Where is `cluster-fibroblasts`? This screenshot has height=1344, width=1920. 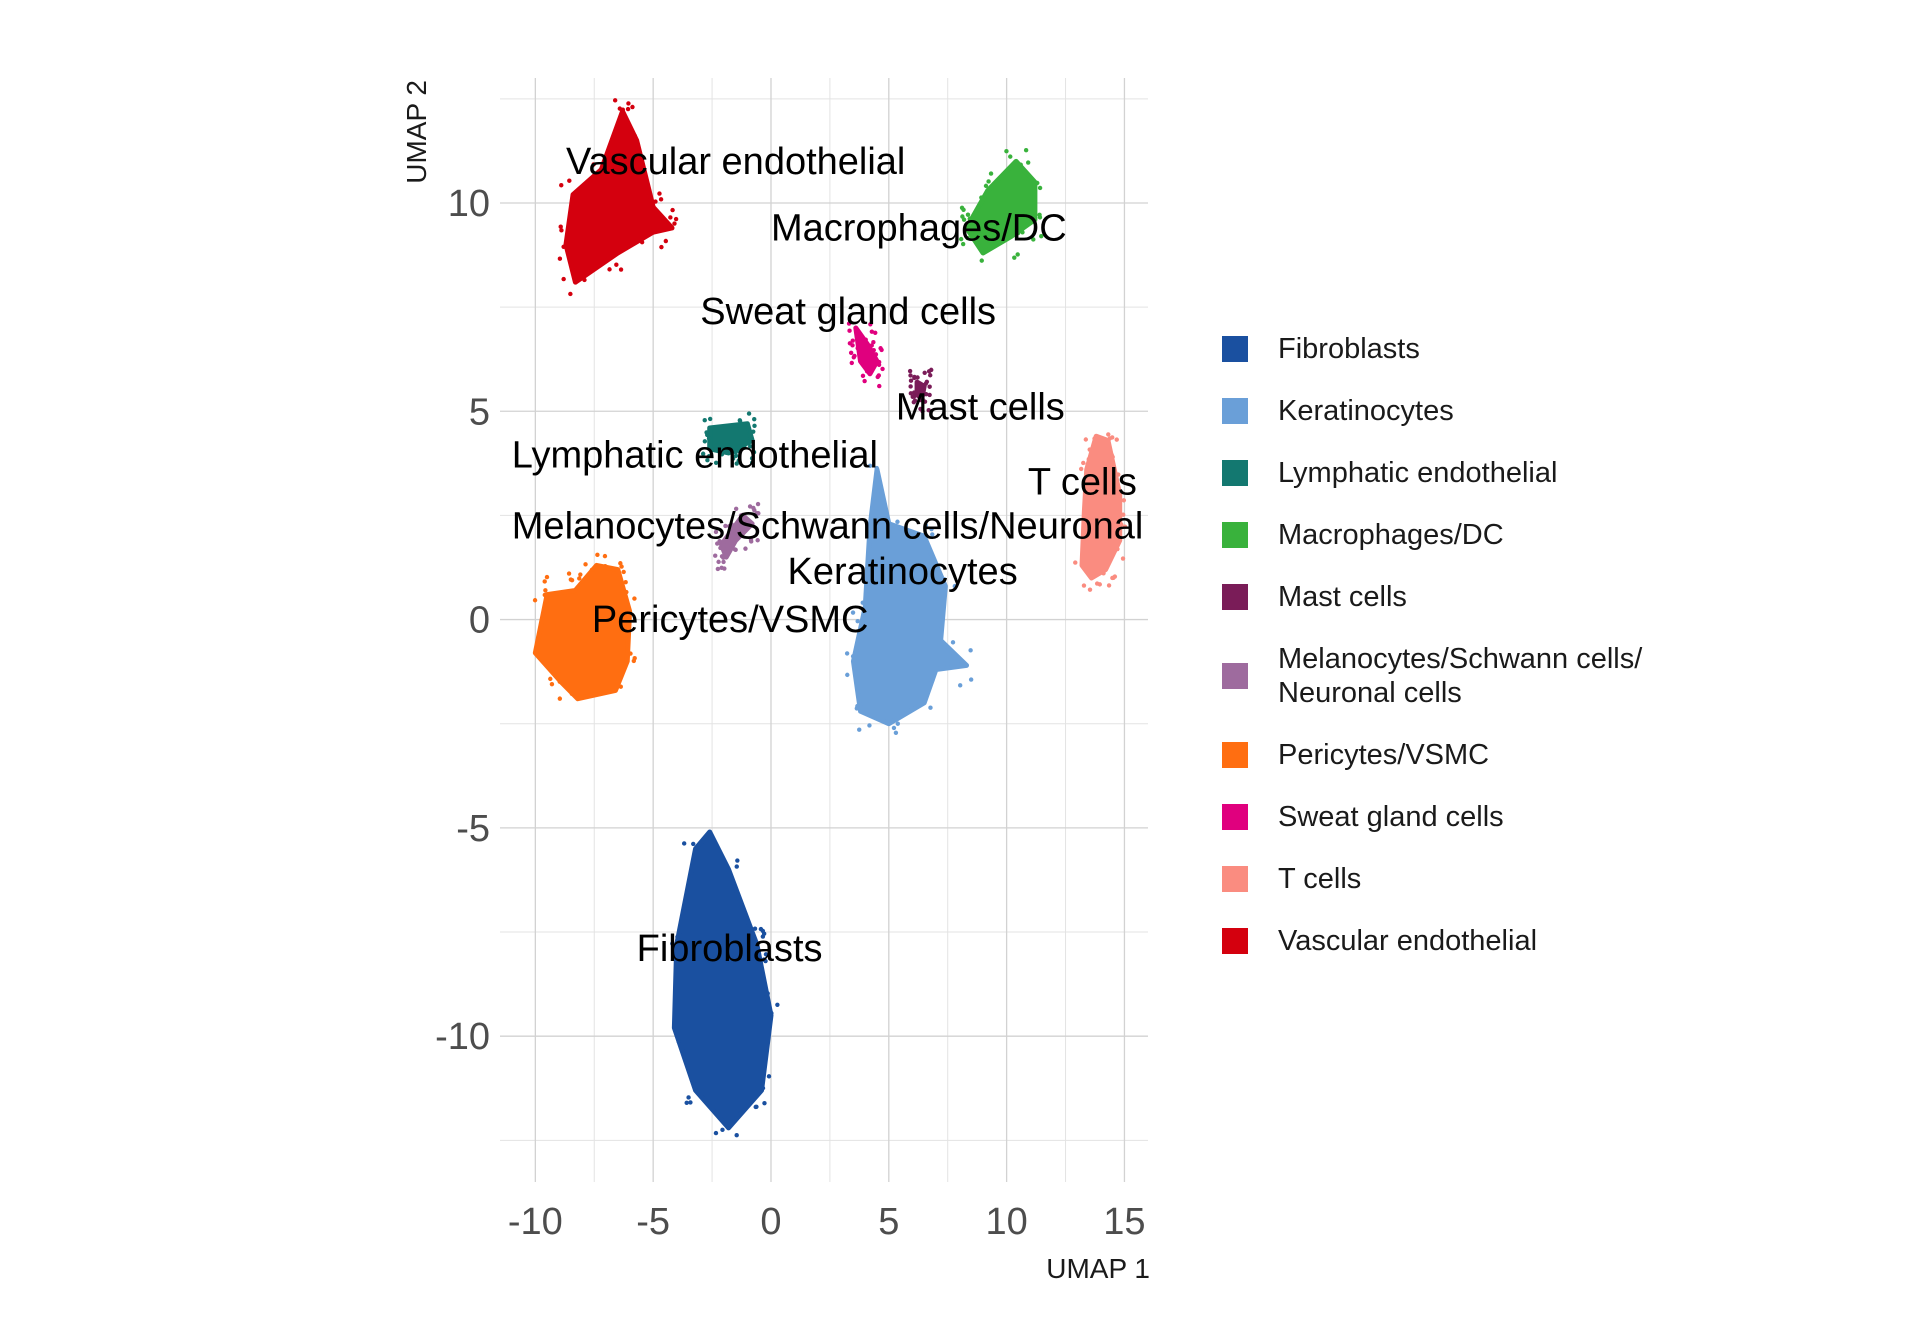
cluster-fibroblasts is located at coordinates (725, 983).